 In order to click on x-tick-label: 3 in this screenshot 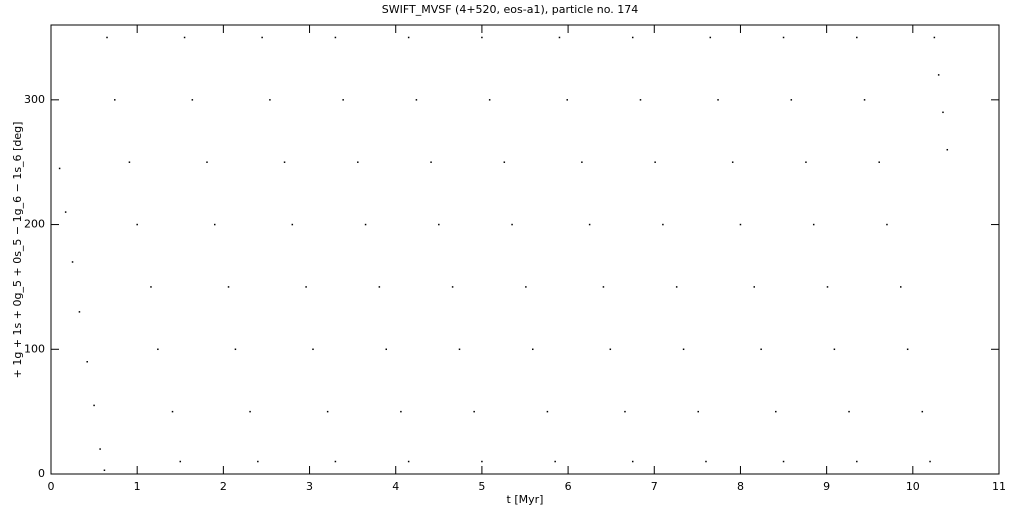, I will do `click(309, 486)`.